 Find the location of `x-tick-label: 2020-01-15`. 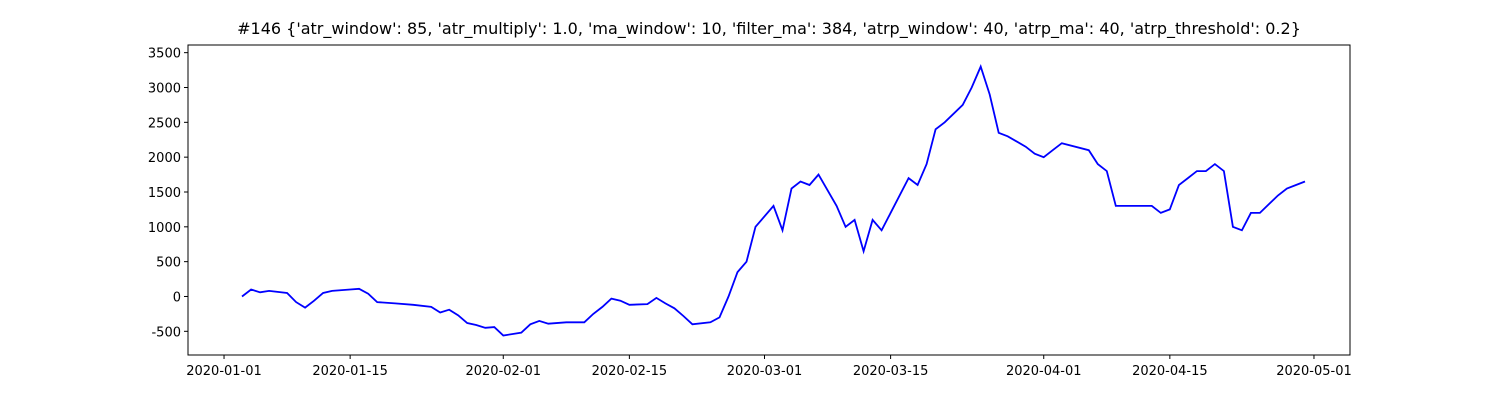

x-tick-label: 2020-01-15 is located at coordinates (350, 371).